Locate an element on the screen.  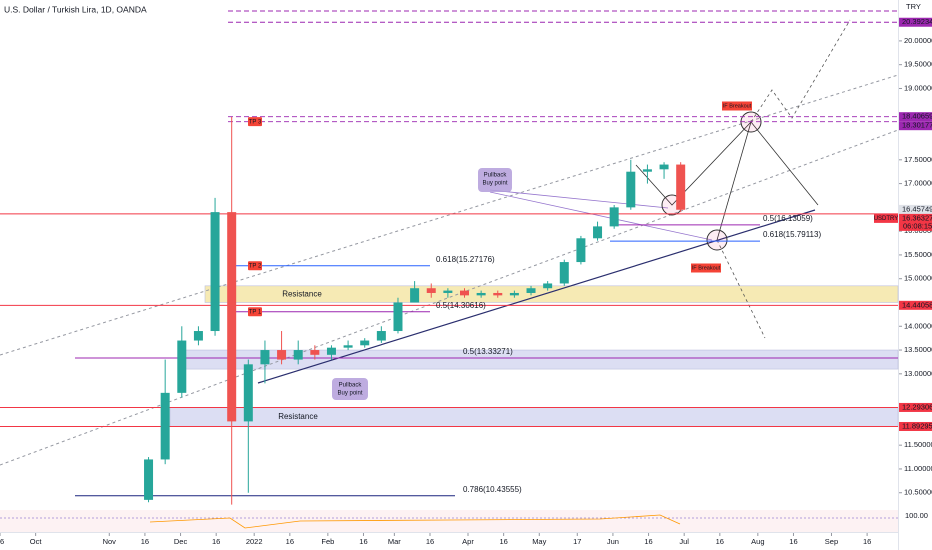
countdown-box is located at coordinates (915, 226).